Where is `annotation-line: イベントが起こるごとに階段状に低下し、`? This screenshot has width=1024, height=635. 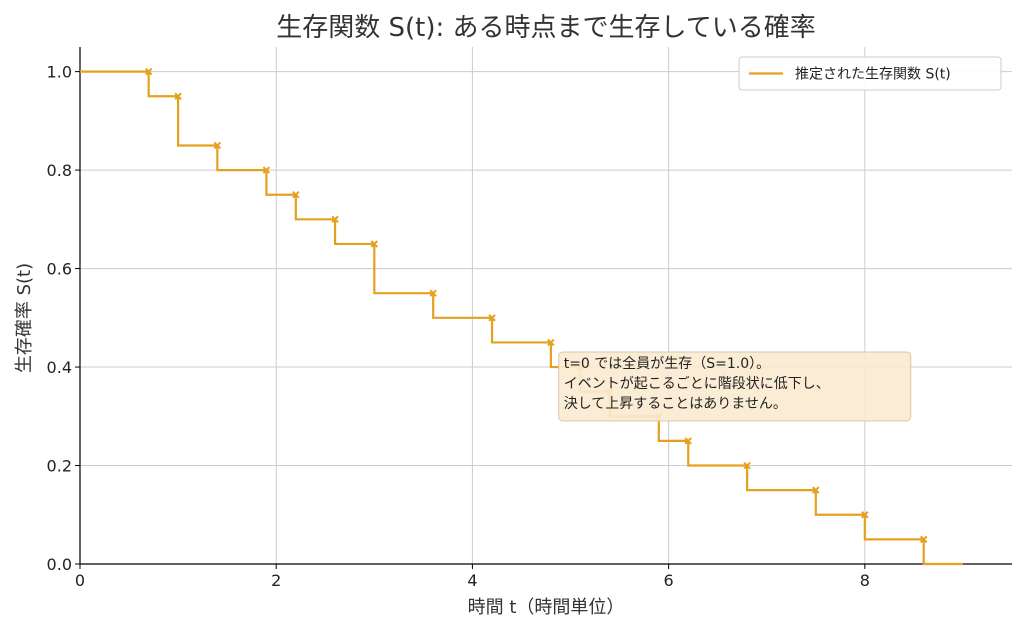 annotation-line: イベントが起こるごとに階段状に低下し、 is located at coordinates (697, 384).